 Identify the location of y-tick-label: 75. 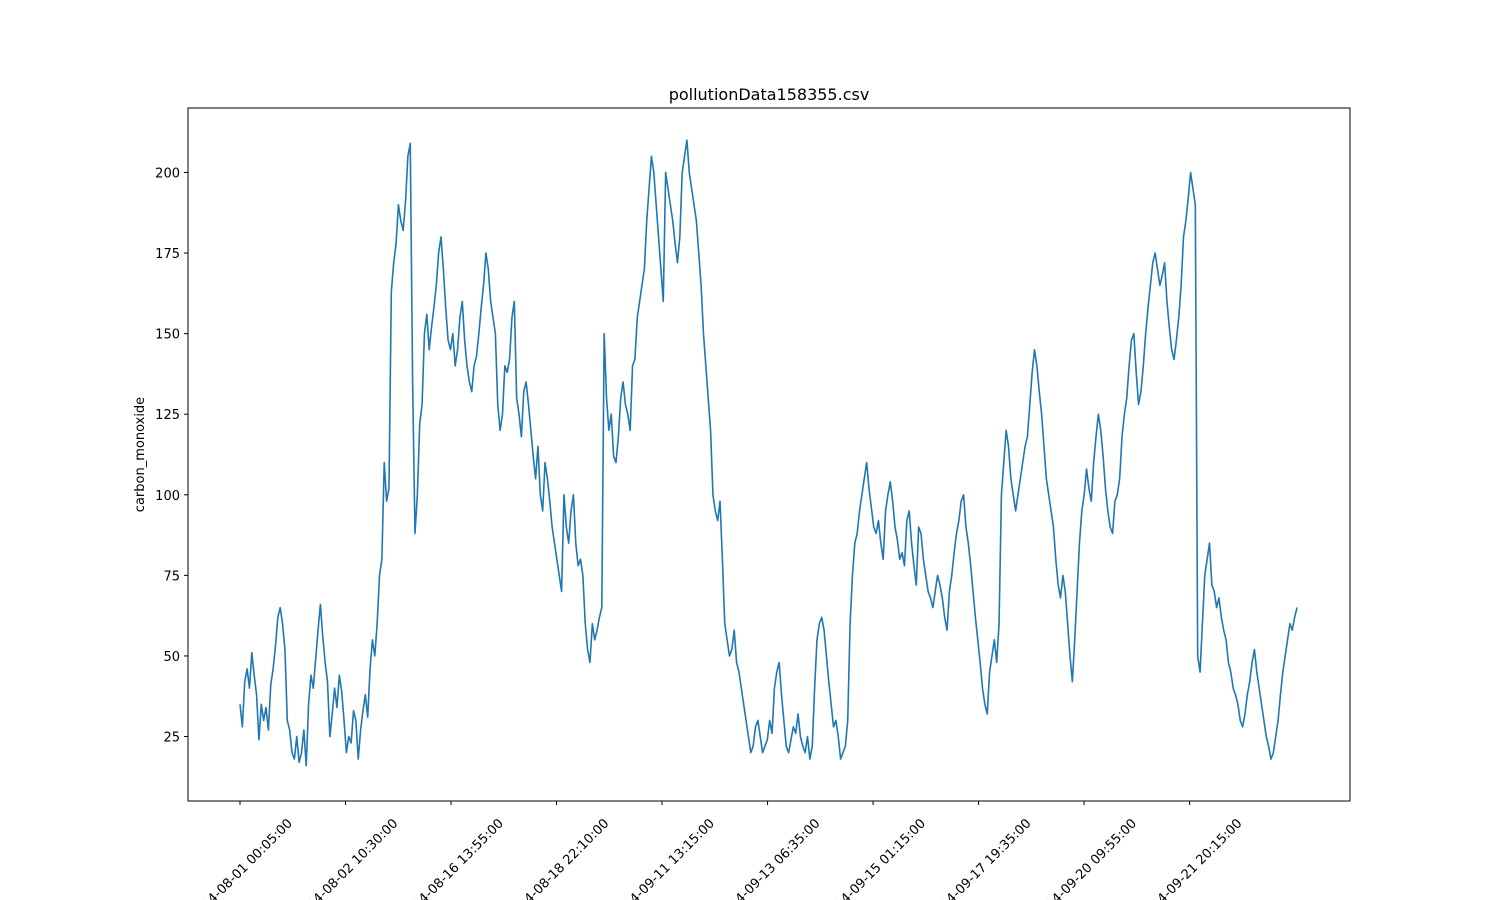
(171, 576).